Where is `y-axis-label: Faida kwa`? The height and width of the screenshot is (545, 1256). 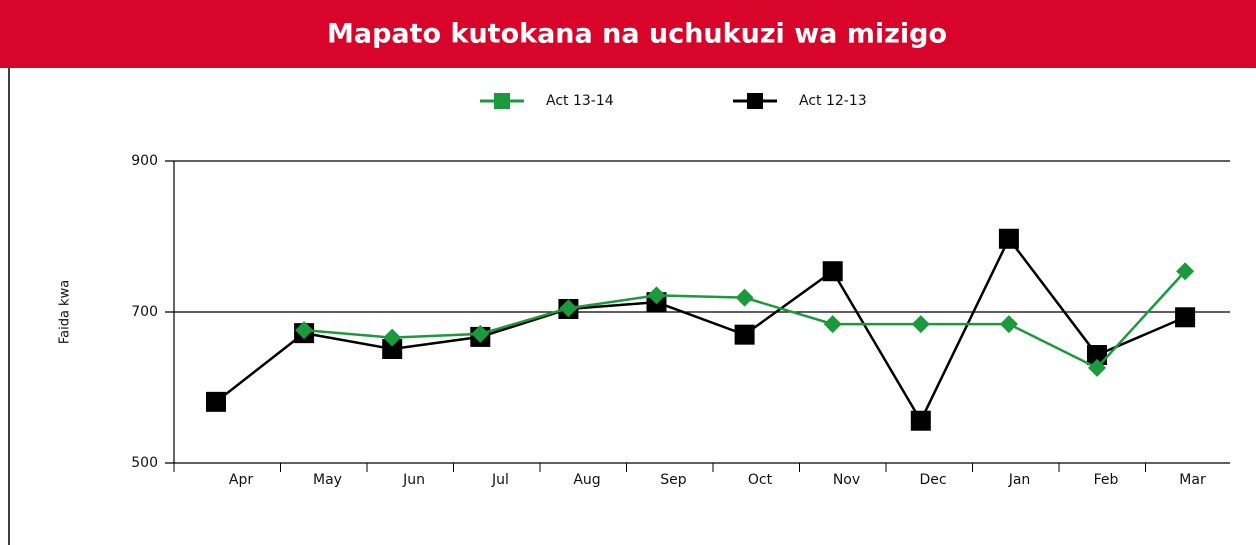 y-axis-label: Faida kwa is located at coordinates (65, 312).